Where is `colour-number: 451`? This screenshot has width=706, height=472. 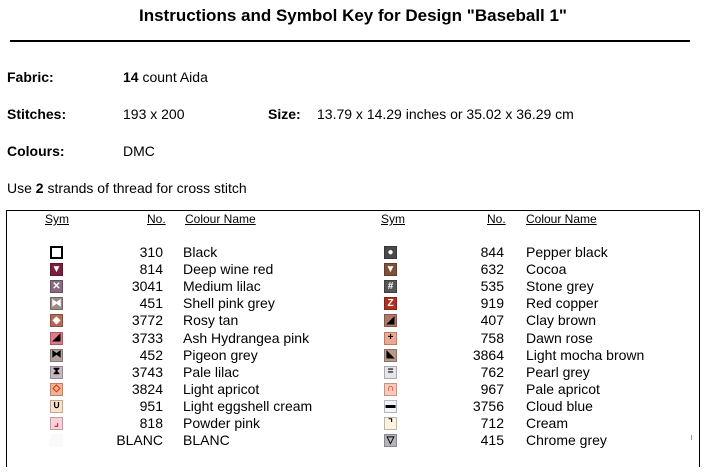 colour-number: 451 is located at coordinates (151, 303).